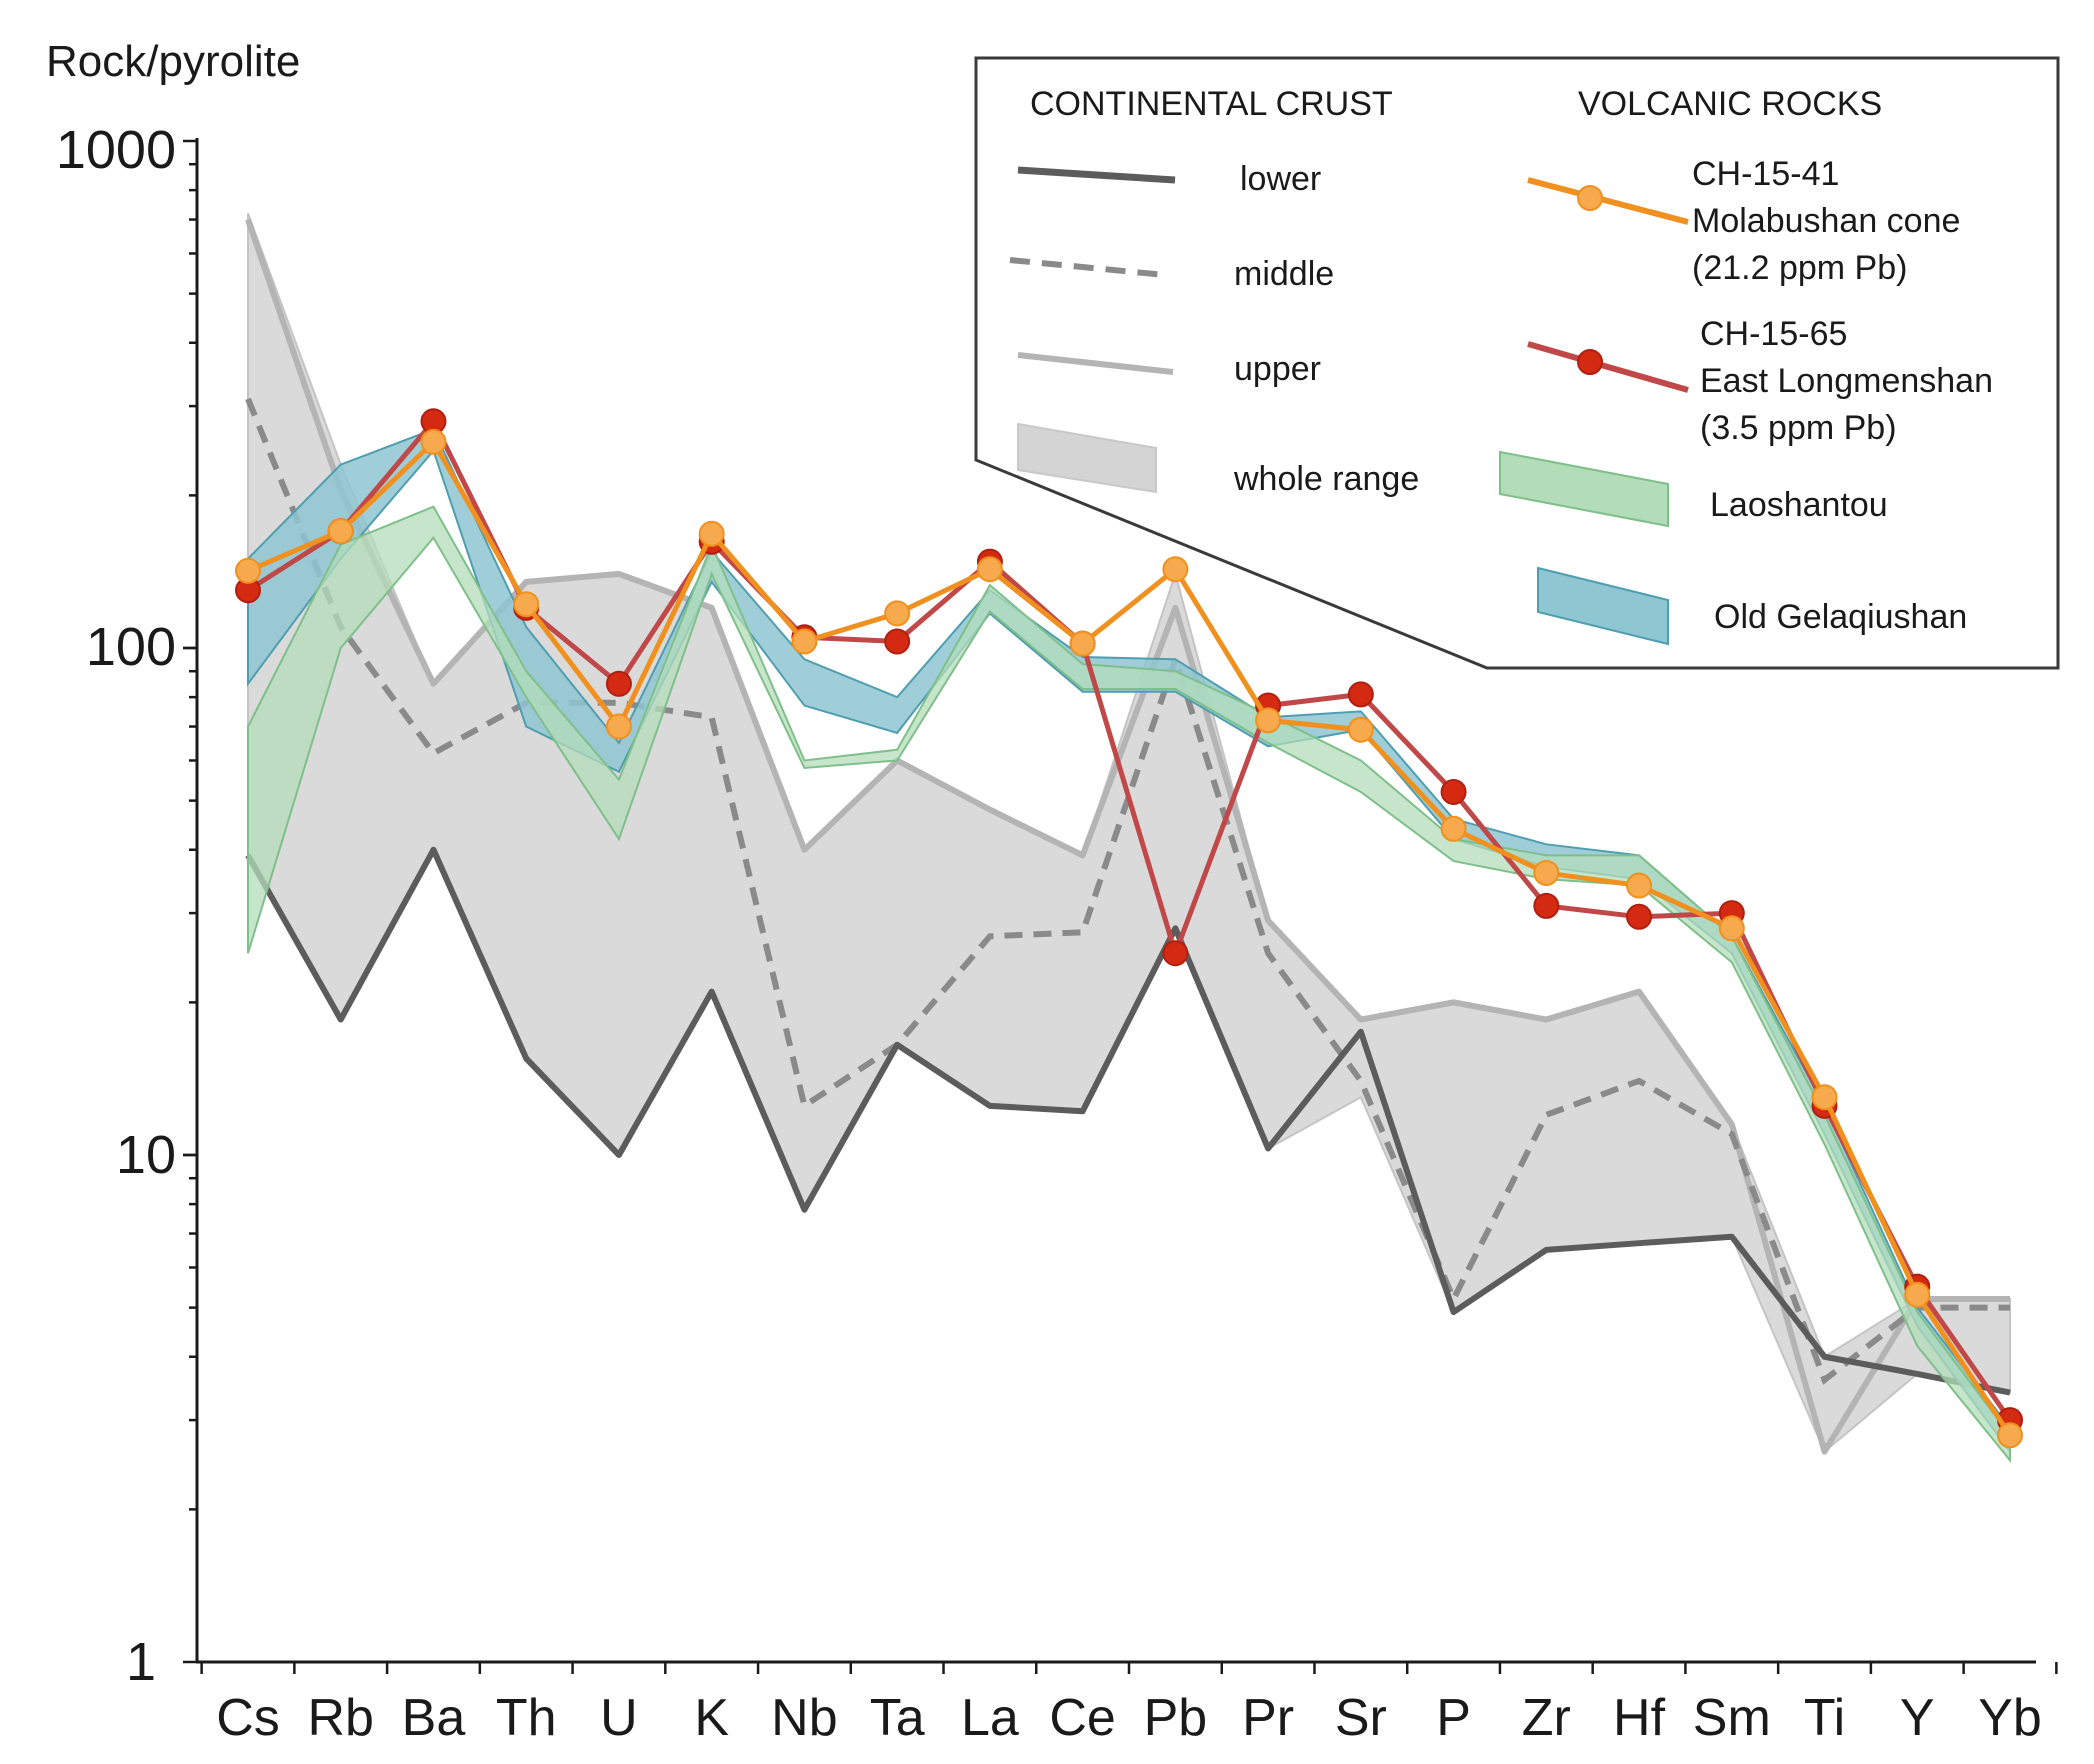 This screenshot has height=1764, width=2094. I want to click on ch-15-41-point-zr, so click(1546, 872).